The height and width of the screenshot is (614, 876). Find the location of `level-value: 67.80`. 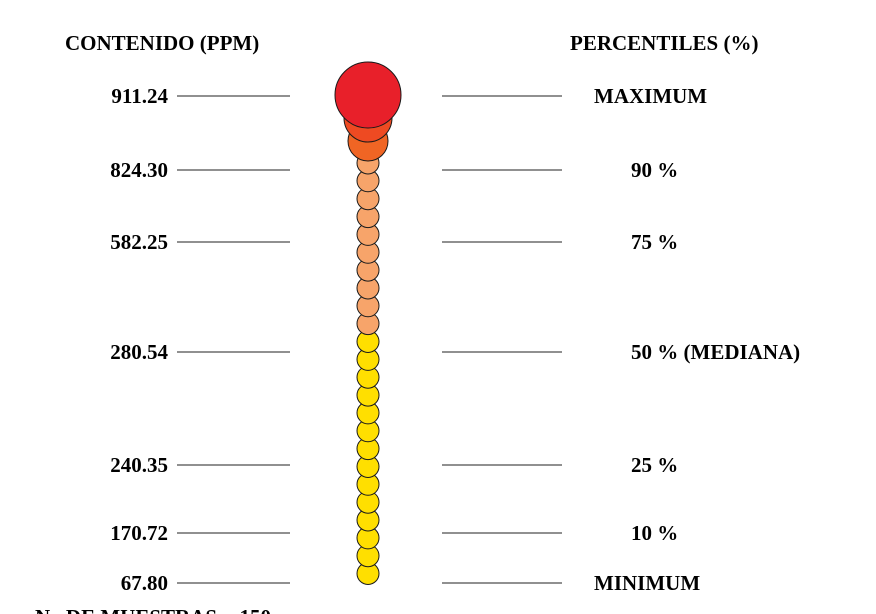

level-value: 67.80 is located at coordinates (144, 583).